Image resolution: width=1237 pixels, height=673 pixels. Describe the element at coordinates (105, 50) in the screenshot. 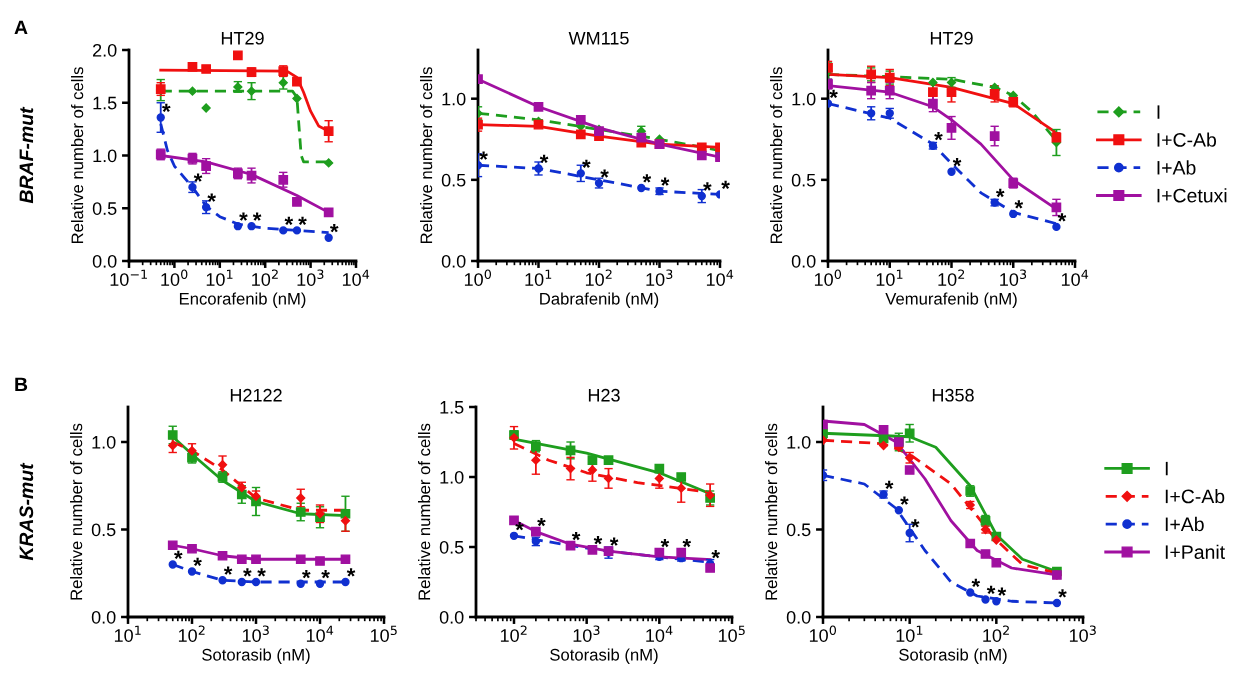

I see `y-tick-label: 2.0` at that location.